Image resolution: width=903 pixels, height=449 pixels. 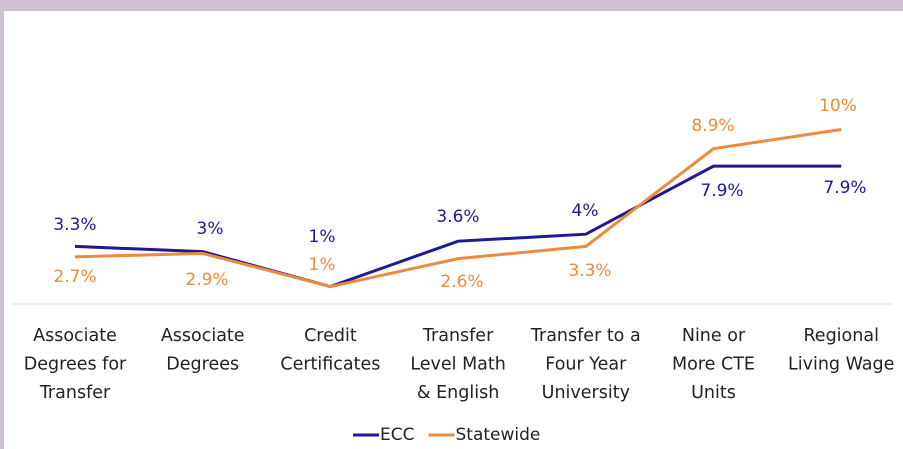 What do you see at coordinates (457, 217) in the screenshot?
I see `data-label: 3.6%` at bounding box center [457, 217].